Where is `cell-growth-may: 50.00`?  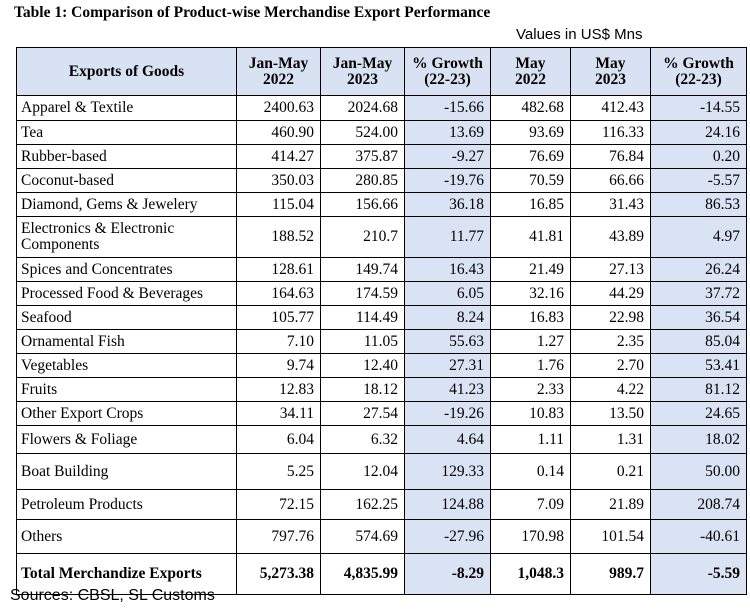
cell-growth-may: 50.00 is located at coordinates (698, 471).